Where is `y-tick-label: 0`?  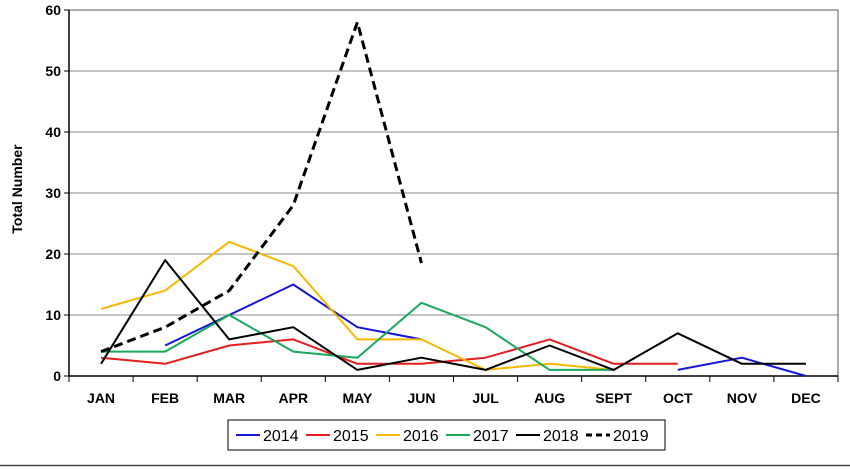
y-tick-label: 0 is located at coordinates (57, 376).